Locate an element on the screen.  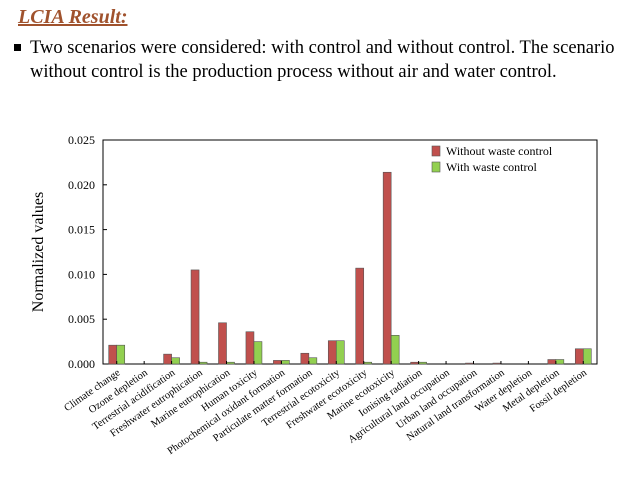
y-axis-label: Normalized values is located at coordinates (38, 252).